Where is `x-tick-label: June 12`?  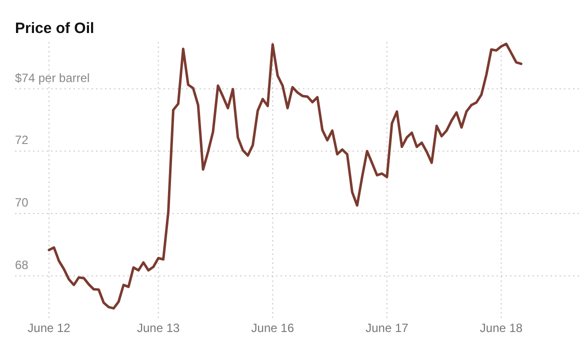
x-tick-label: June 12 is located at coordinates (49, 328).